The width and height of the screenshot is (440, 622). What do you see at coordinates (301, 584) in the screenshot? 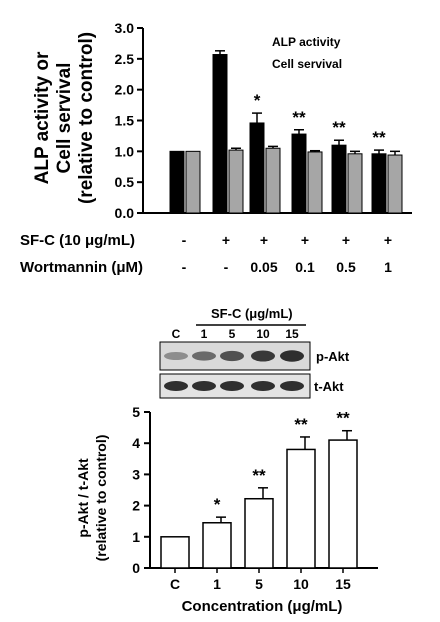
I see `bottom-x-tick-label: 10` at bounding box center [301, 584].